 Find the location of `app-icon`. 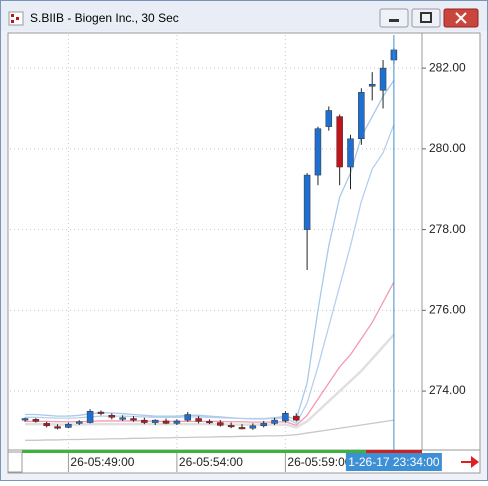

app-icon is located at coordinates (16, 18).